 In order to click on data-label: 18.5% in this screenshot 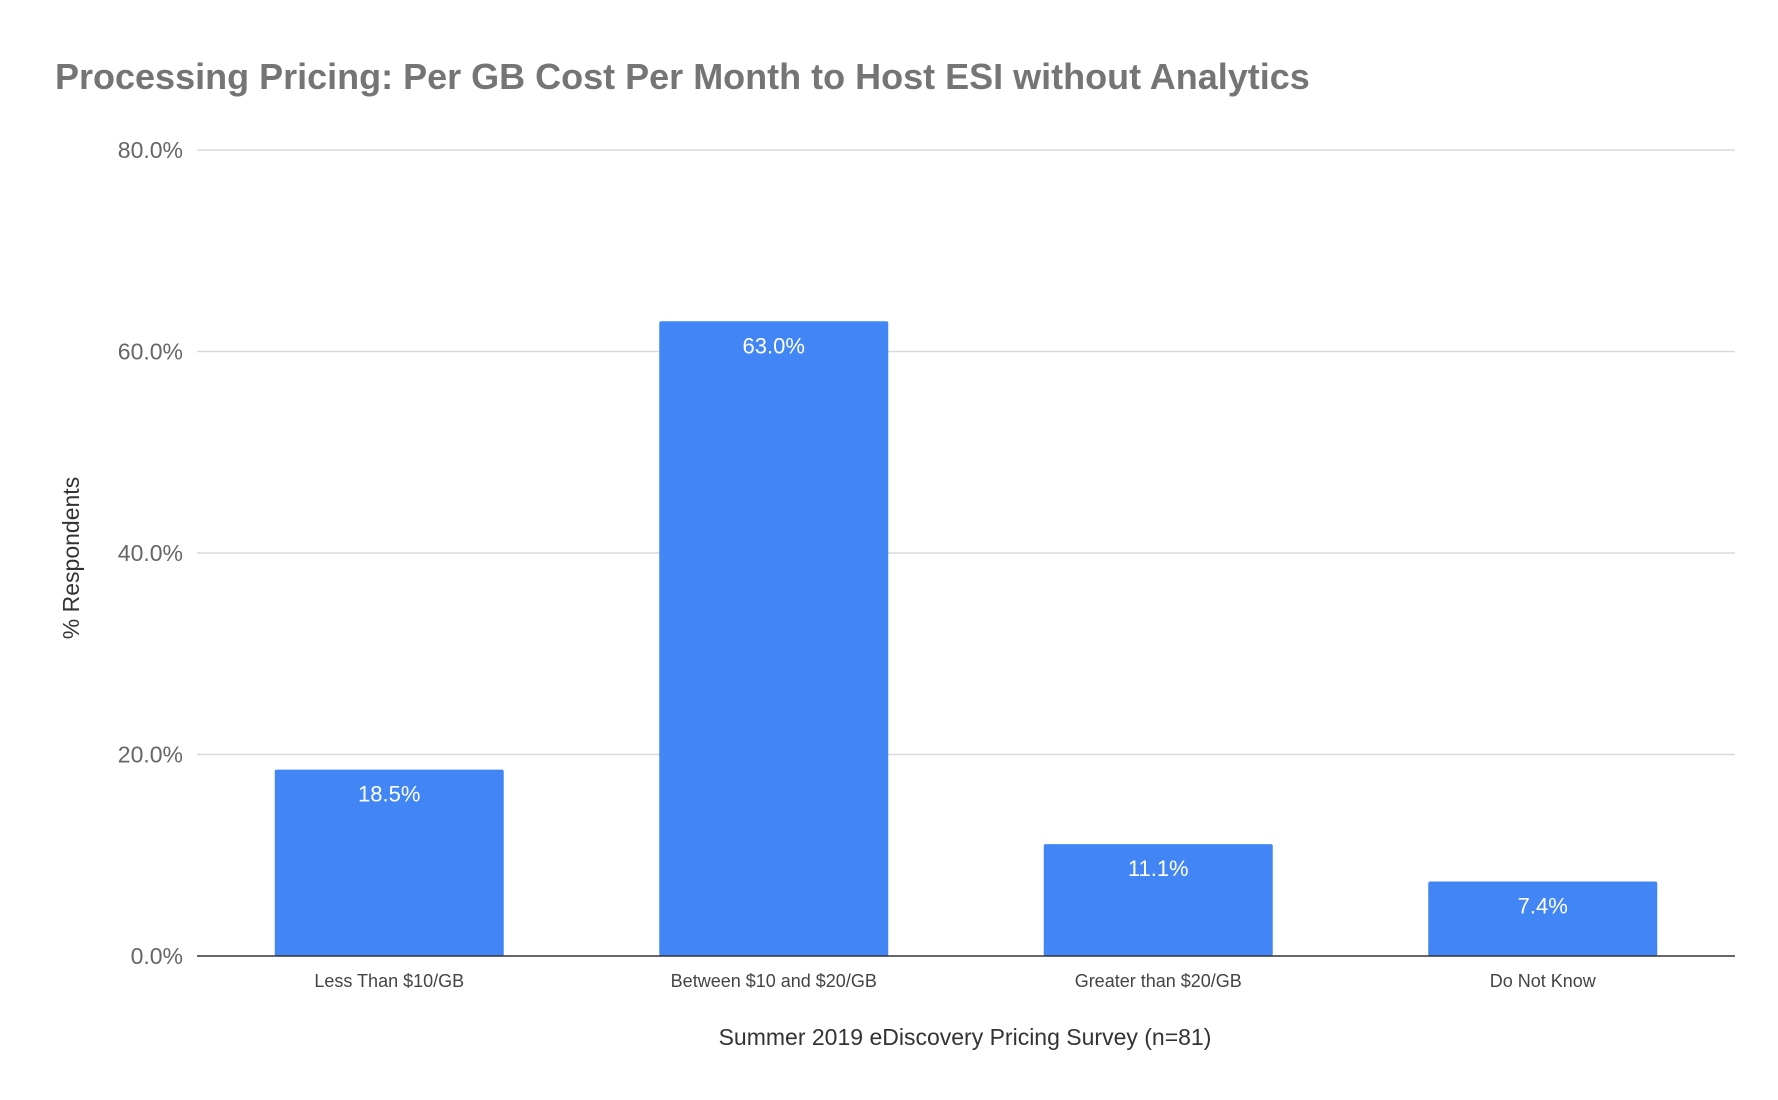, I will do `click(389, 794)`.